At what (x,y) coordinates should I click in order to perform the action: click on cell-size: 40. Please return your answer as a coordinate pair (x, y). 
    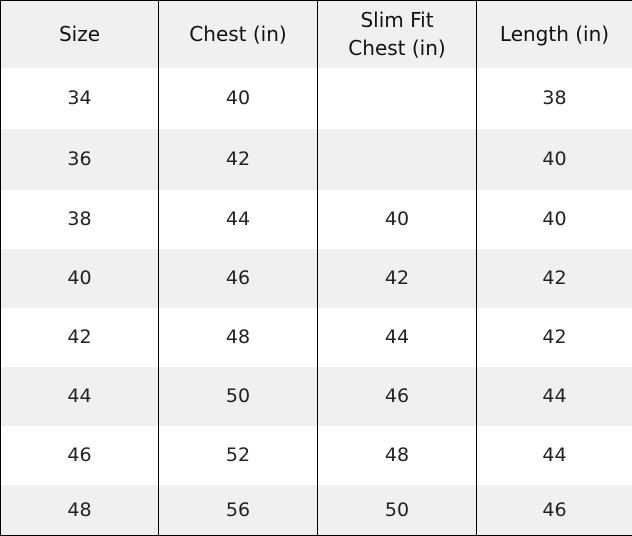
    Looking at the image, I should click on (80, 278).